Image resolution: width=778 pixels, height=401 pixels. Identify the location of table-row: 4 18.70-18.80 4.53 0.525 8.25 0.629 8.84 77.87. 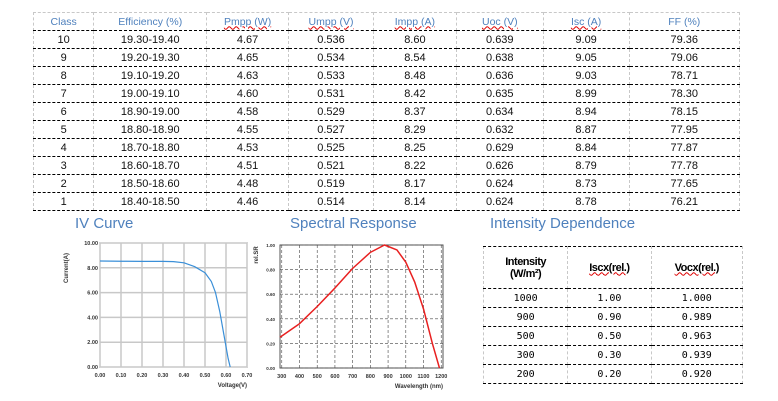
(386, 147).